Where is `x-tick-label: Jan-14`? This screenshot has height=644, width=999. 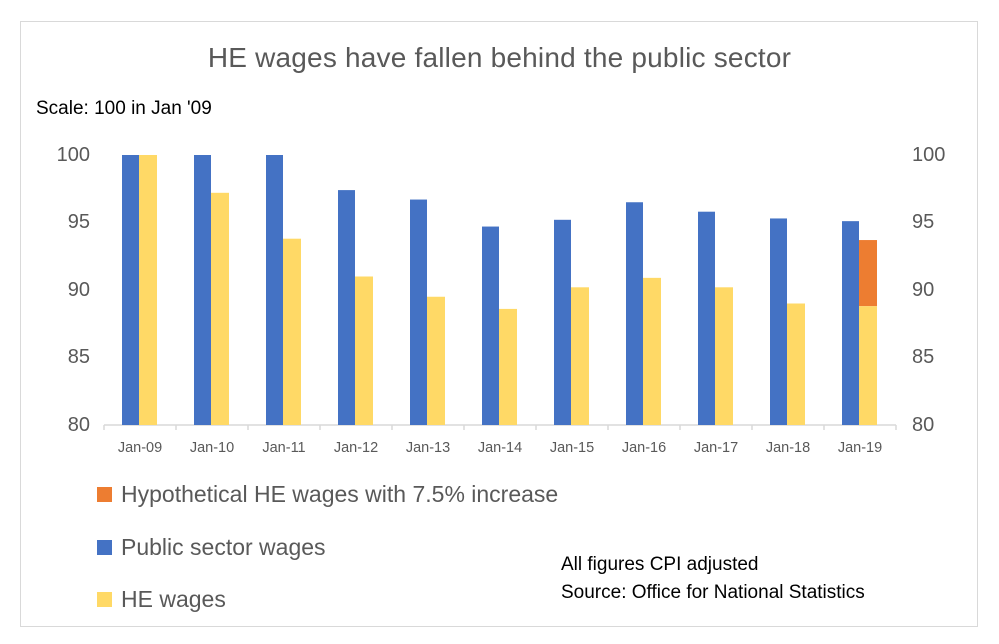 x-tick-label: Jan-14 is located at coordinates (500, 448).